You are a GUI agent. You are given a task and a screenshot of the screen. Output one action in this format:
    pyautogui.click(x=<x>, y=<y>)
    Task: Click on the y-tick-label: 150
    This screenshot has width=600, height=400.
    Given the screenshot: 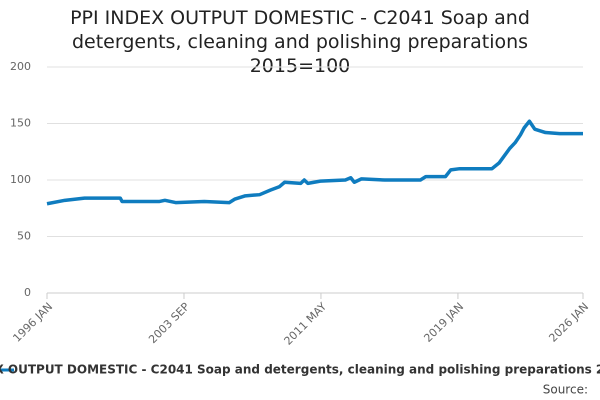 What is the action you would take?
    pyautogui.click(x=20, y=123)
    